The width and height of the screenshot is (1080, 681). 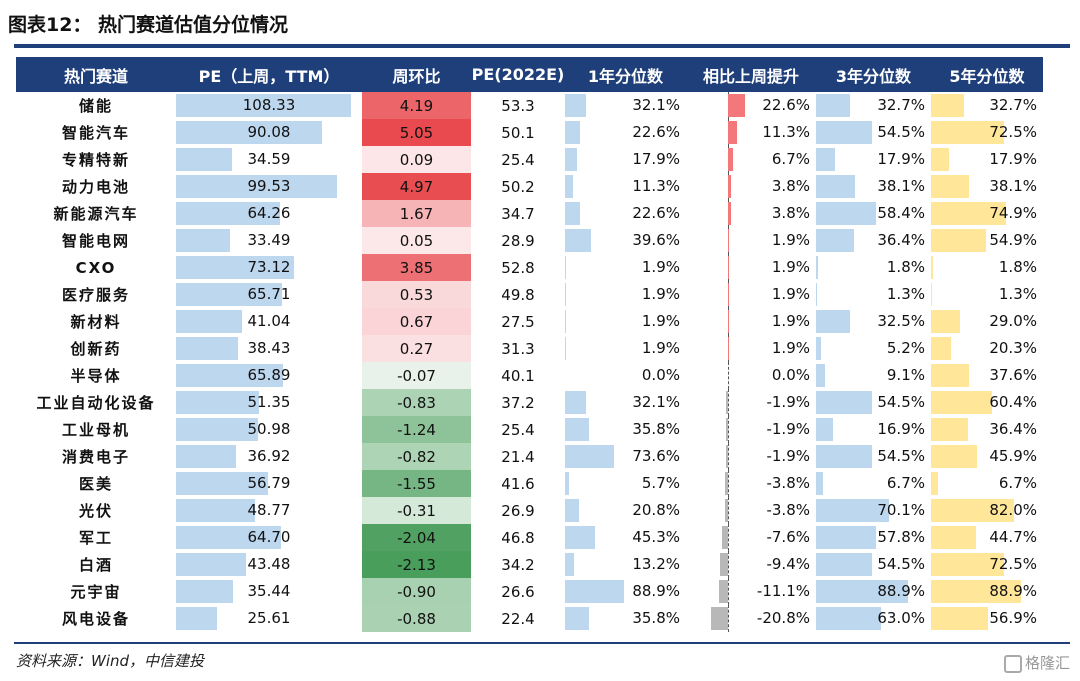 I want to click on change-wrap: 11.3%, so click(x=751, y=132).